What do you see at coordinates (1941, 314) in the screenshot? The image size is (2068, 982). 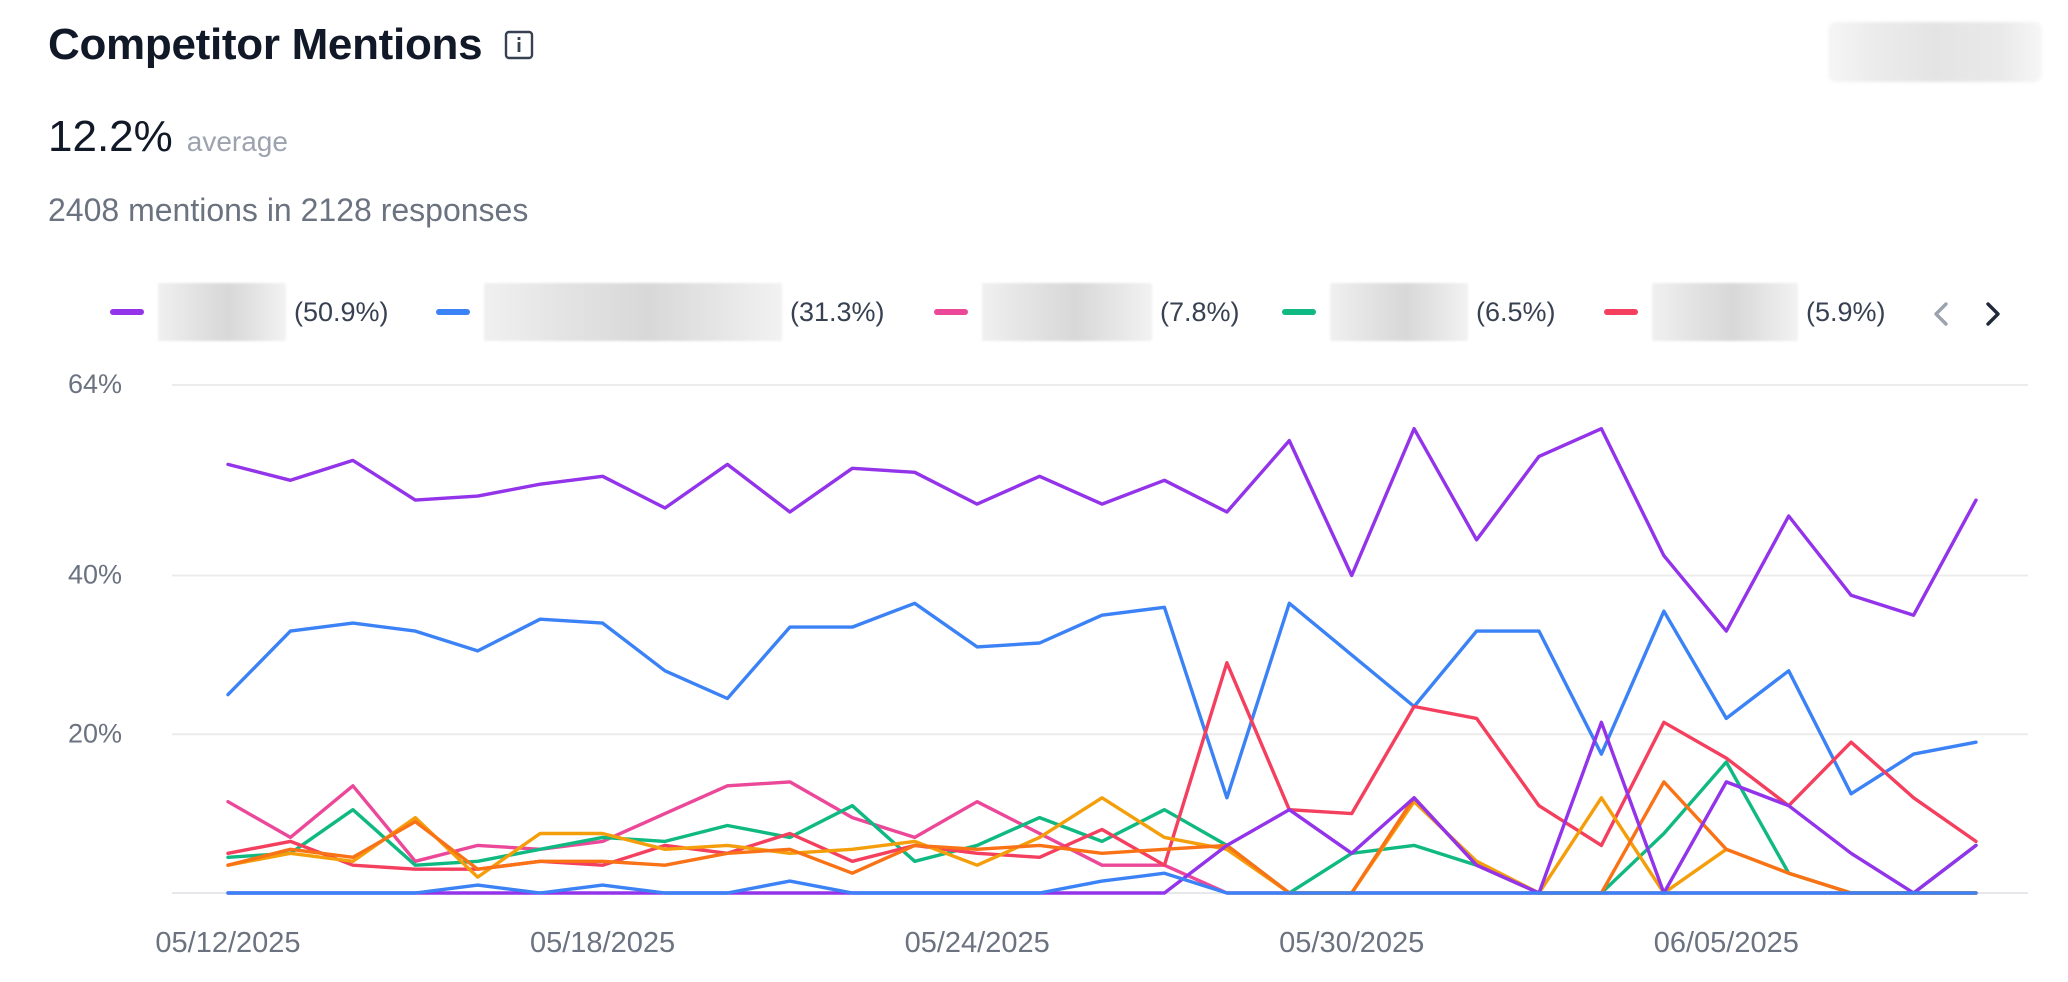 I see `chevron-left-icon` at bounding box center [1941, 314].